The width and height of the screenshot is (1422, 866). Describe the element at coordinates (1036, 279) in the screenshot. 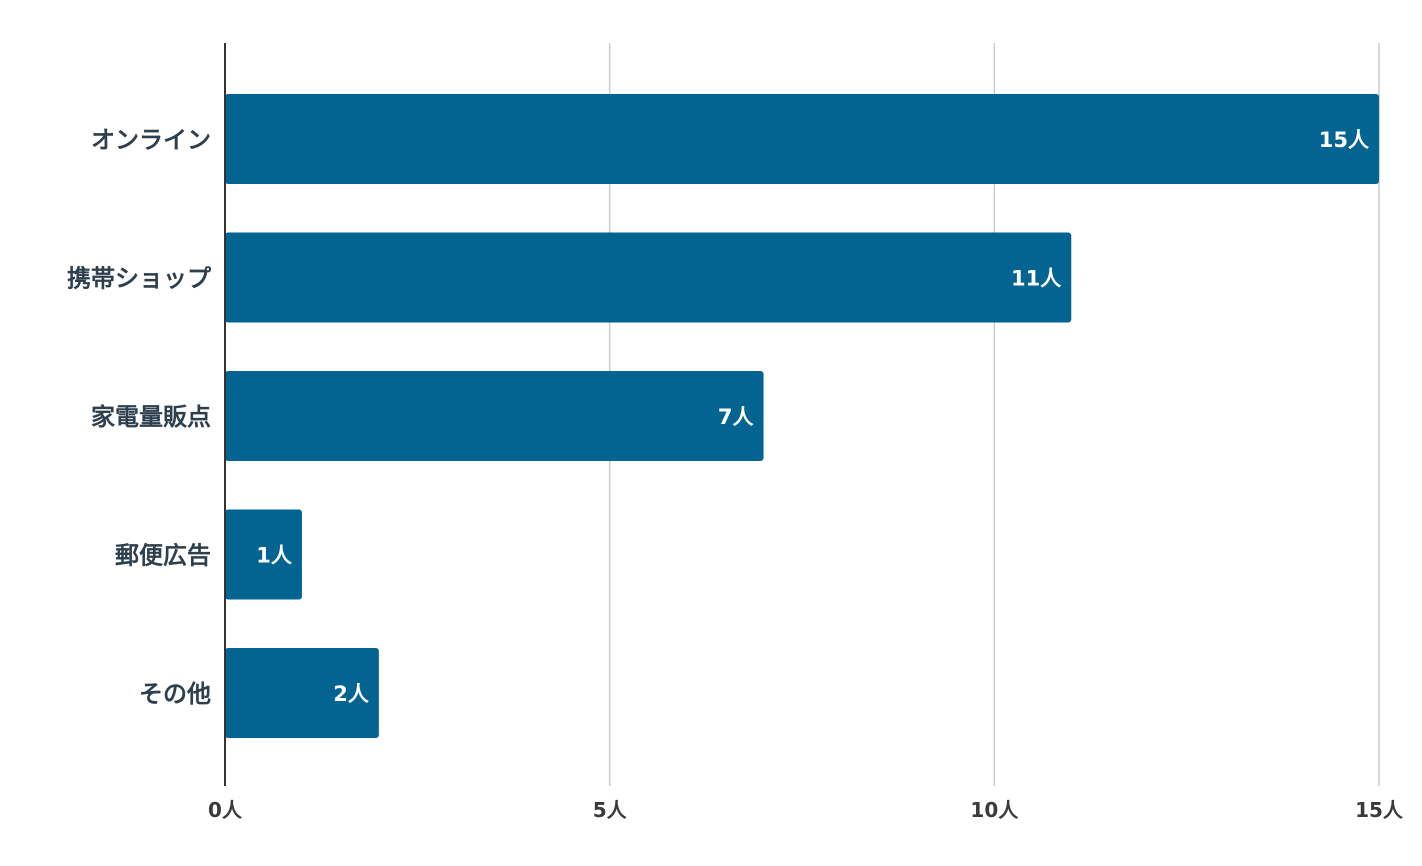

I see `data-label: 11人` at that location.